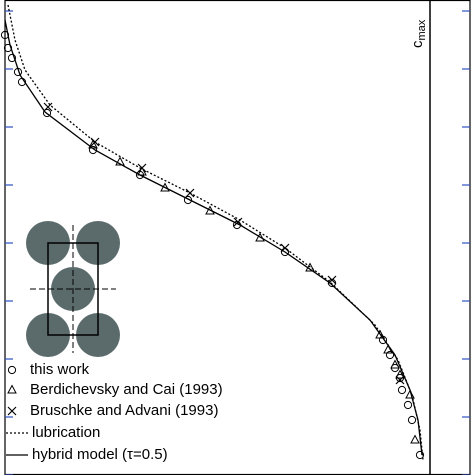 The width and height of the screenshot is (474, 475). What do you see at coordinates (66, 432) in the screenshot?
I see `legend-label: lubrication` at bounding box center [66, 432].